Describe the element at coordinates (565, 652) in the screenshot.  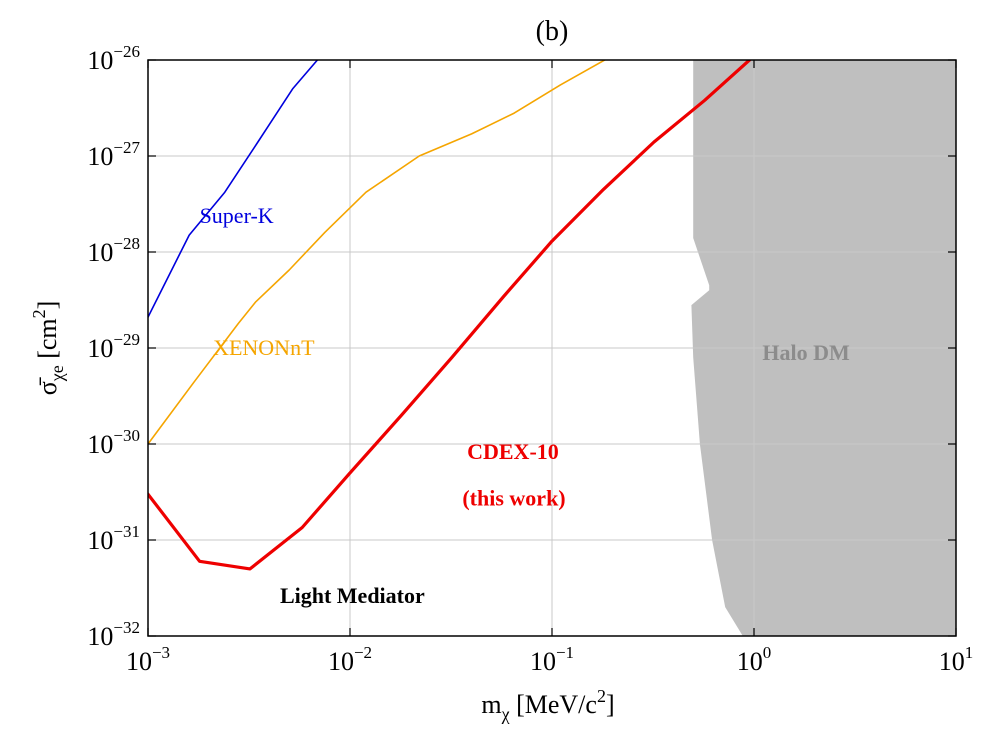
I see `x-tick-exponent: −1` at that location.